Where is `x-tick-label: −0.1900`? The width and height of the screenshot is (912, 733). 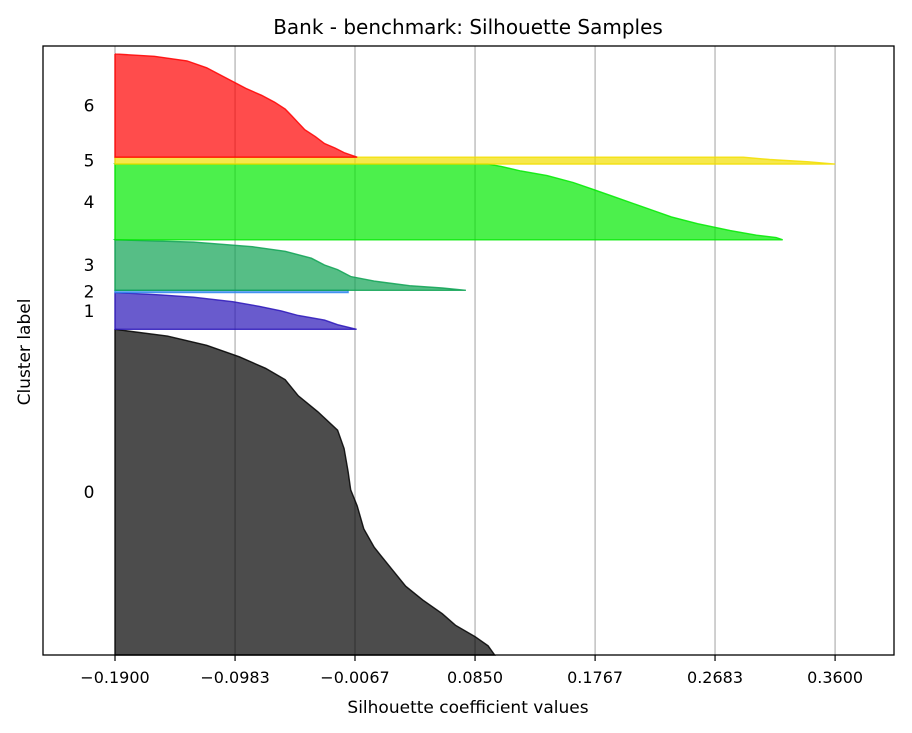 x-tick-label: −0.1900 is located at coordinates (114, 677).